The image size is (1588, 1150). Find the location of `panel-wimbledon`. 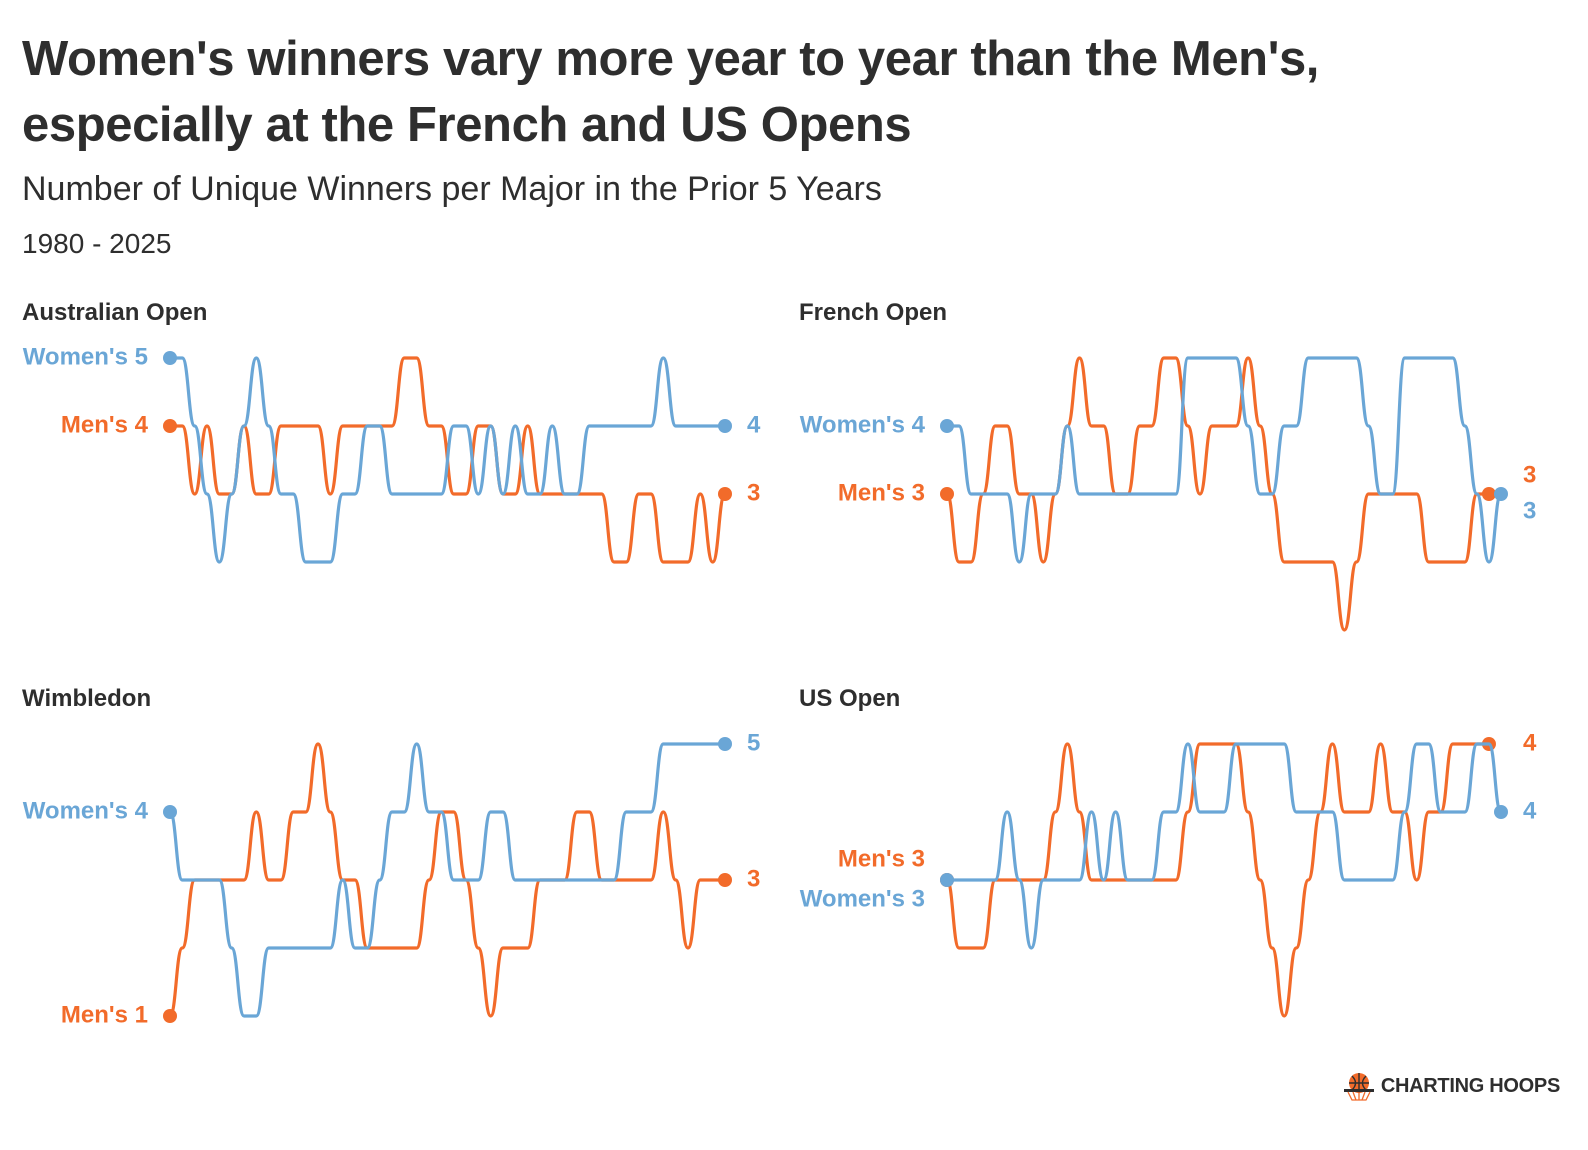

panel-wimbledon is located at coordinates (447, 880).